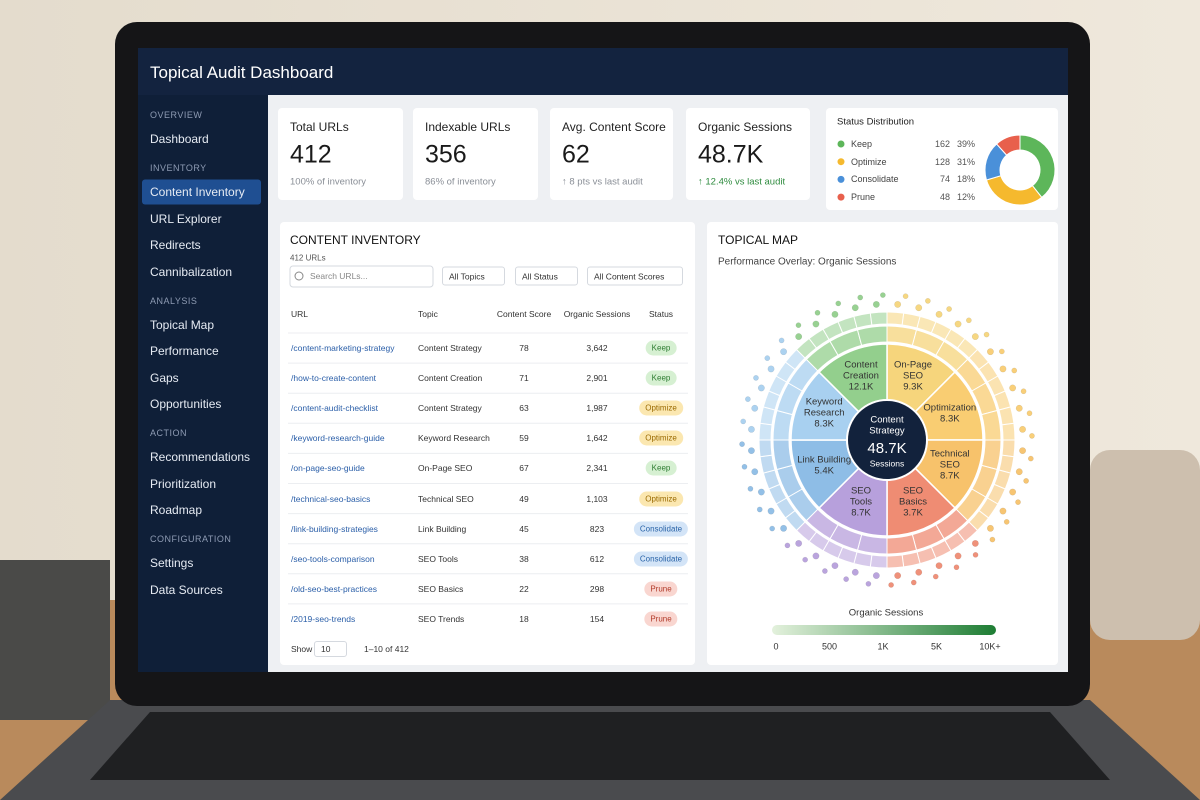  What do you see at coordinates (176, 510) in the screenshot?
I see `nav-item: Roadmap` at bounding box center [176, 510].